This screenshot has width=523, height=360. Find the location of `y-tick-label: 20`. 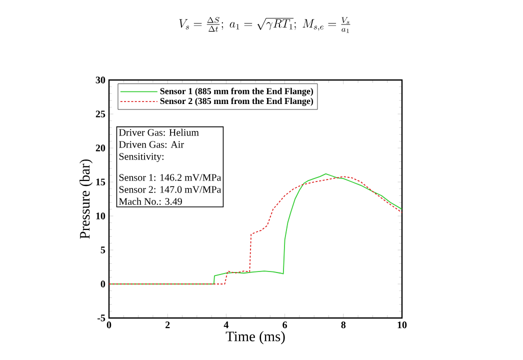

y-tick-label: 20 is located at coordinates (101, 148).